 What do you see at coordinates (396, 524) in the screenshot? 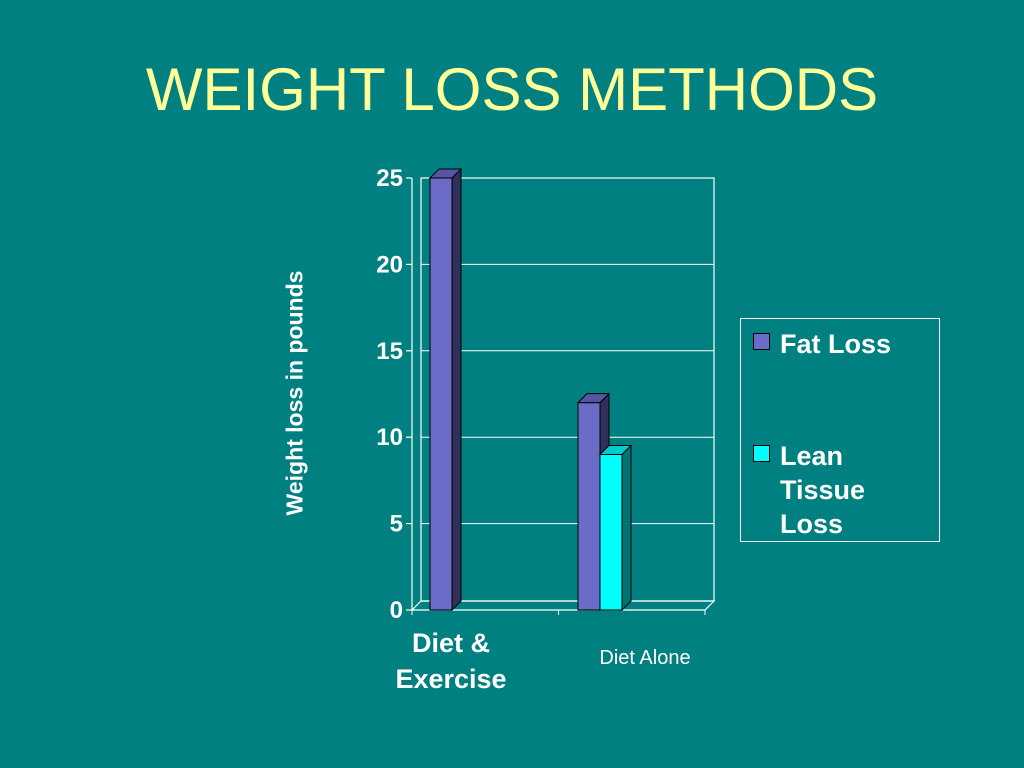
I see `y-tick-label-5: 5` at bounding box center [396, 524].